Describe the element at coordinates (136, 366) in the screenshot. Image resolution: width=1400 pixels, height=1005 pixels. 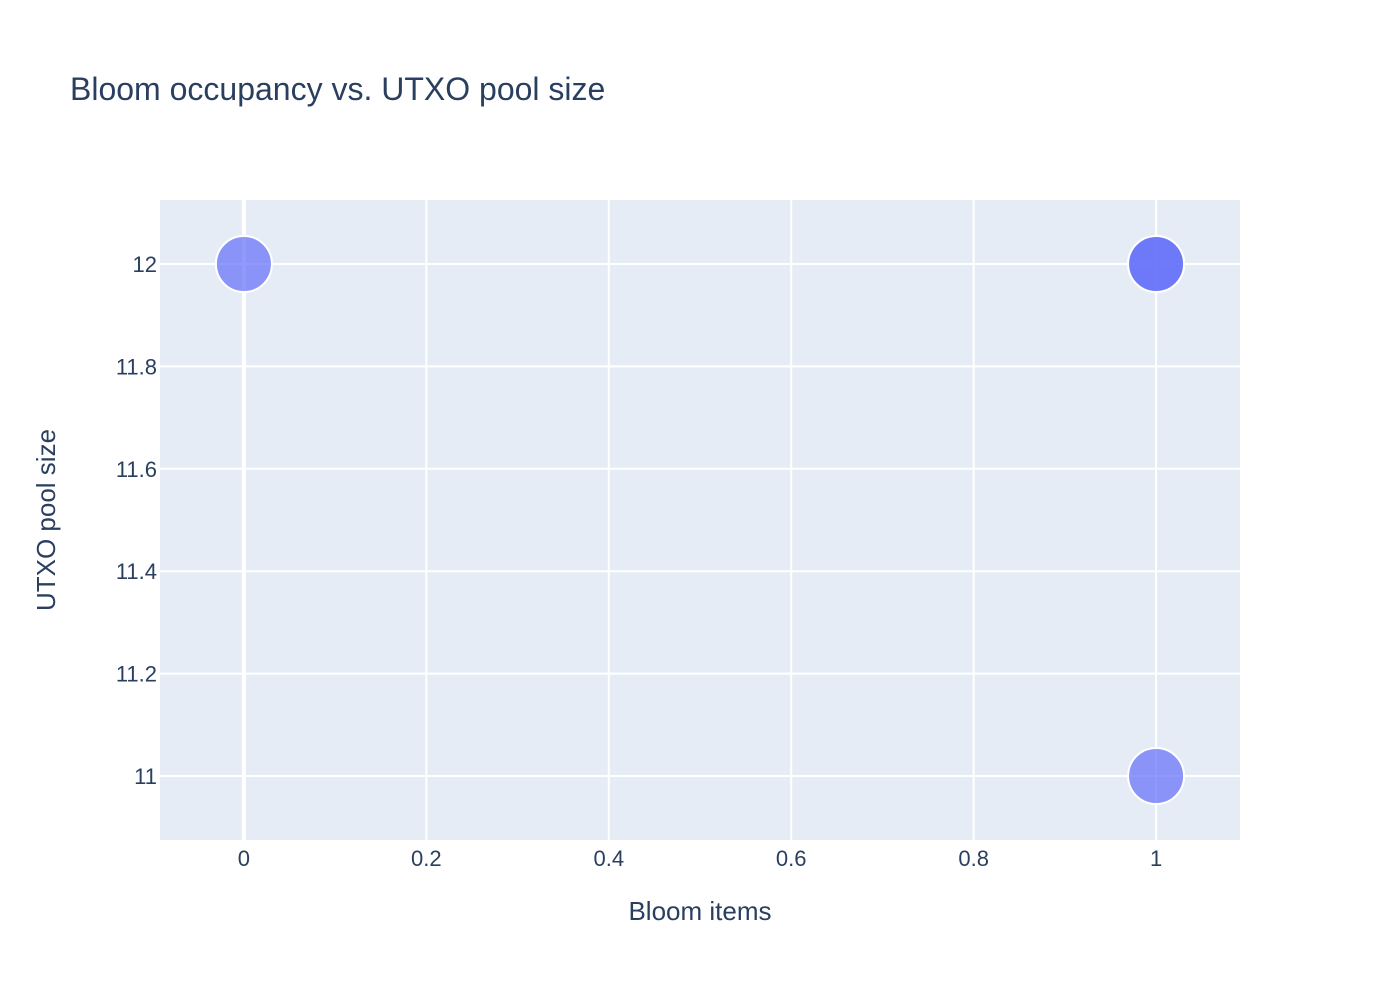
I see `y-tick-label: 11.8` at that location.